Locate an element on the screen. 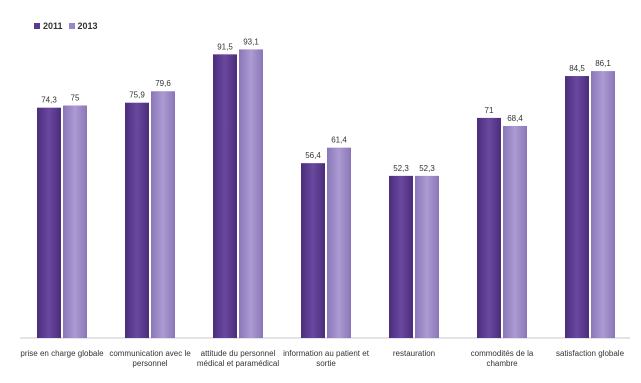  x-tick-label-6: satisfaction globale is located at coordinates (590, 353).